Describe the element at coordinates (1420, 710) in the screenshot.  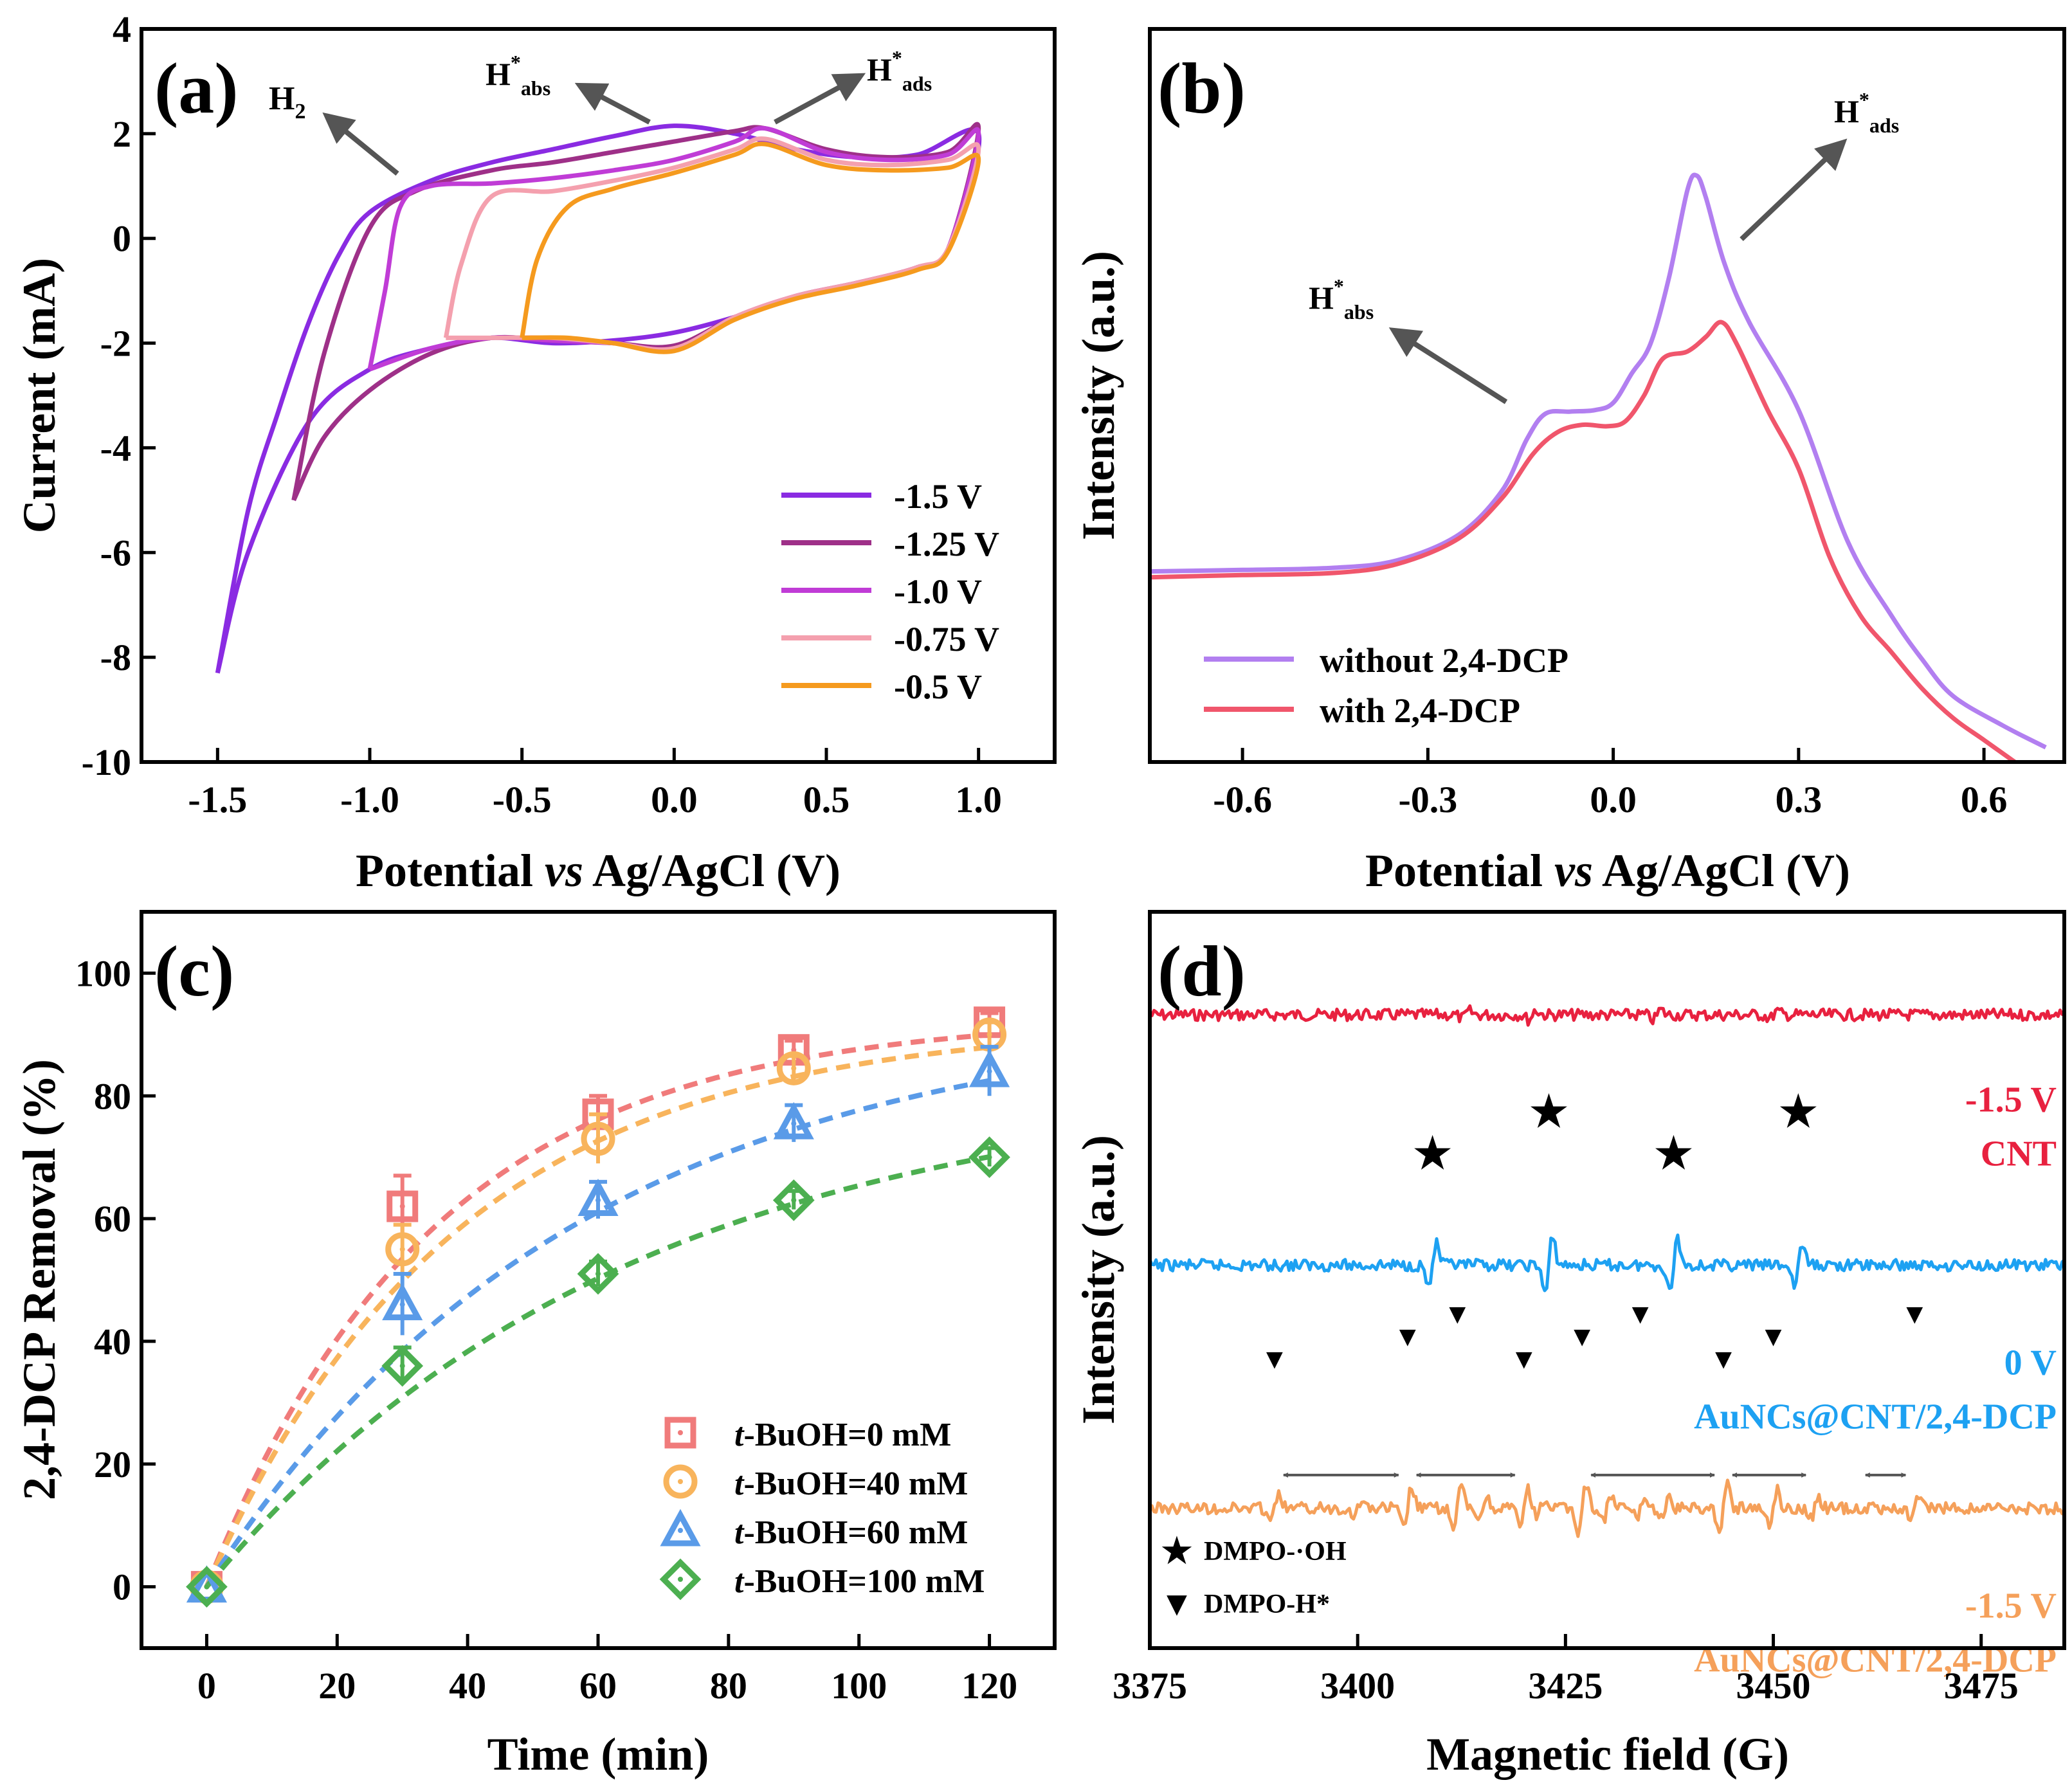
I see `legend-label-1: with 2,4-DCP` at that location.